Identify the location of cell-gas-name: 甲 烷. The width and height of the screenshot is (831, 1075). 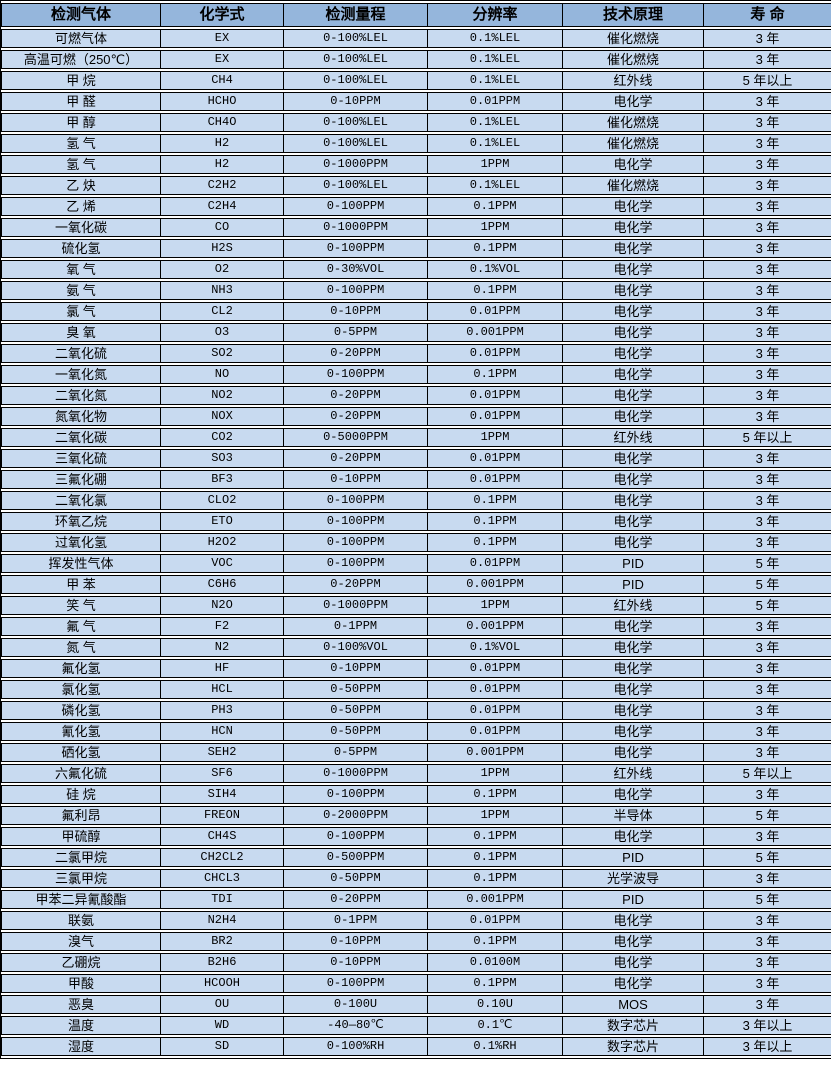
(81, 80).